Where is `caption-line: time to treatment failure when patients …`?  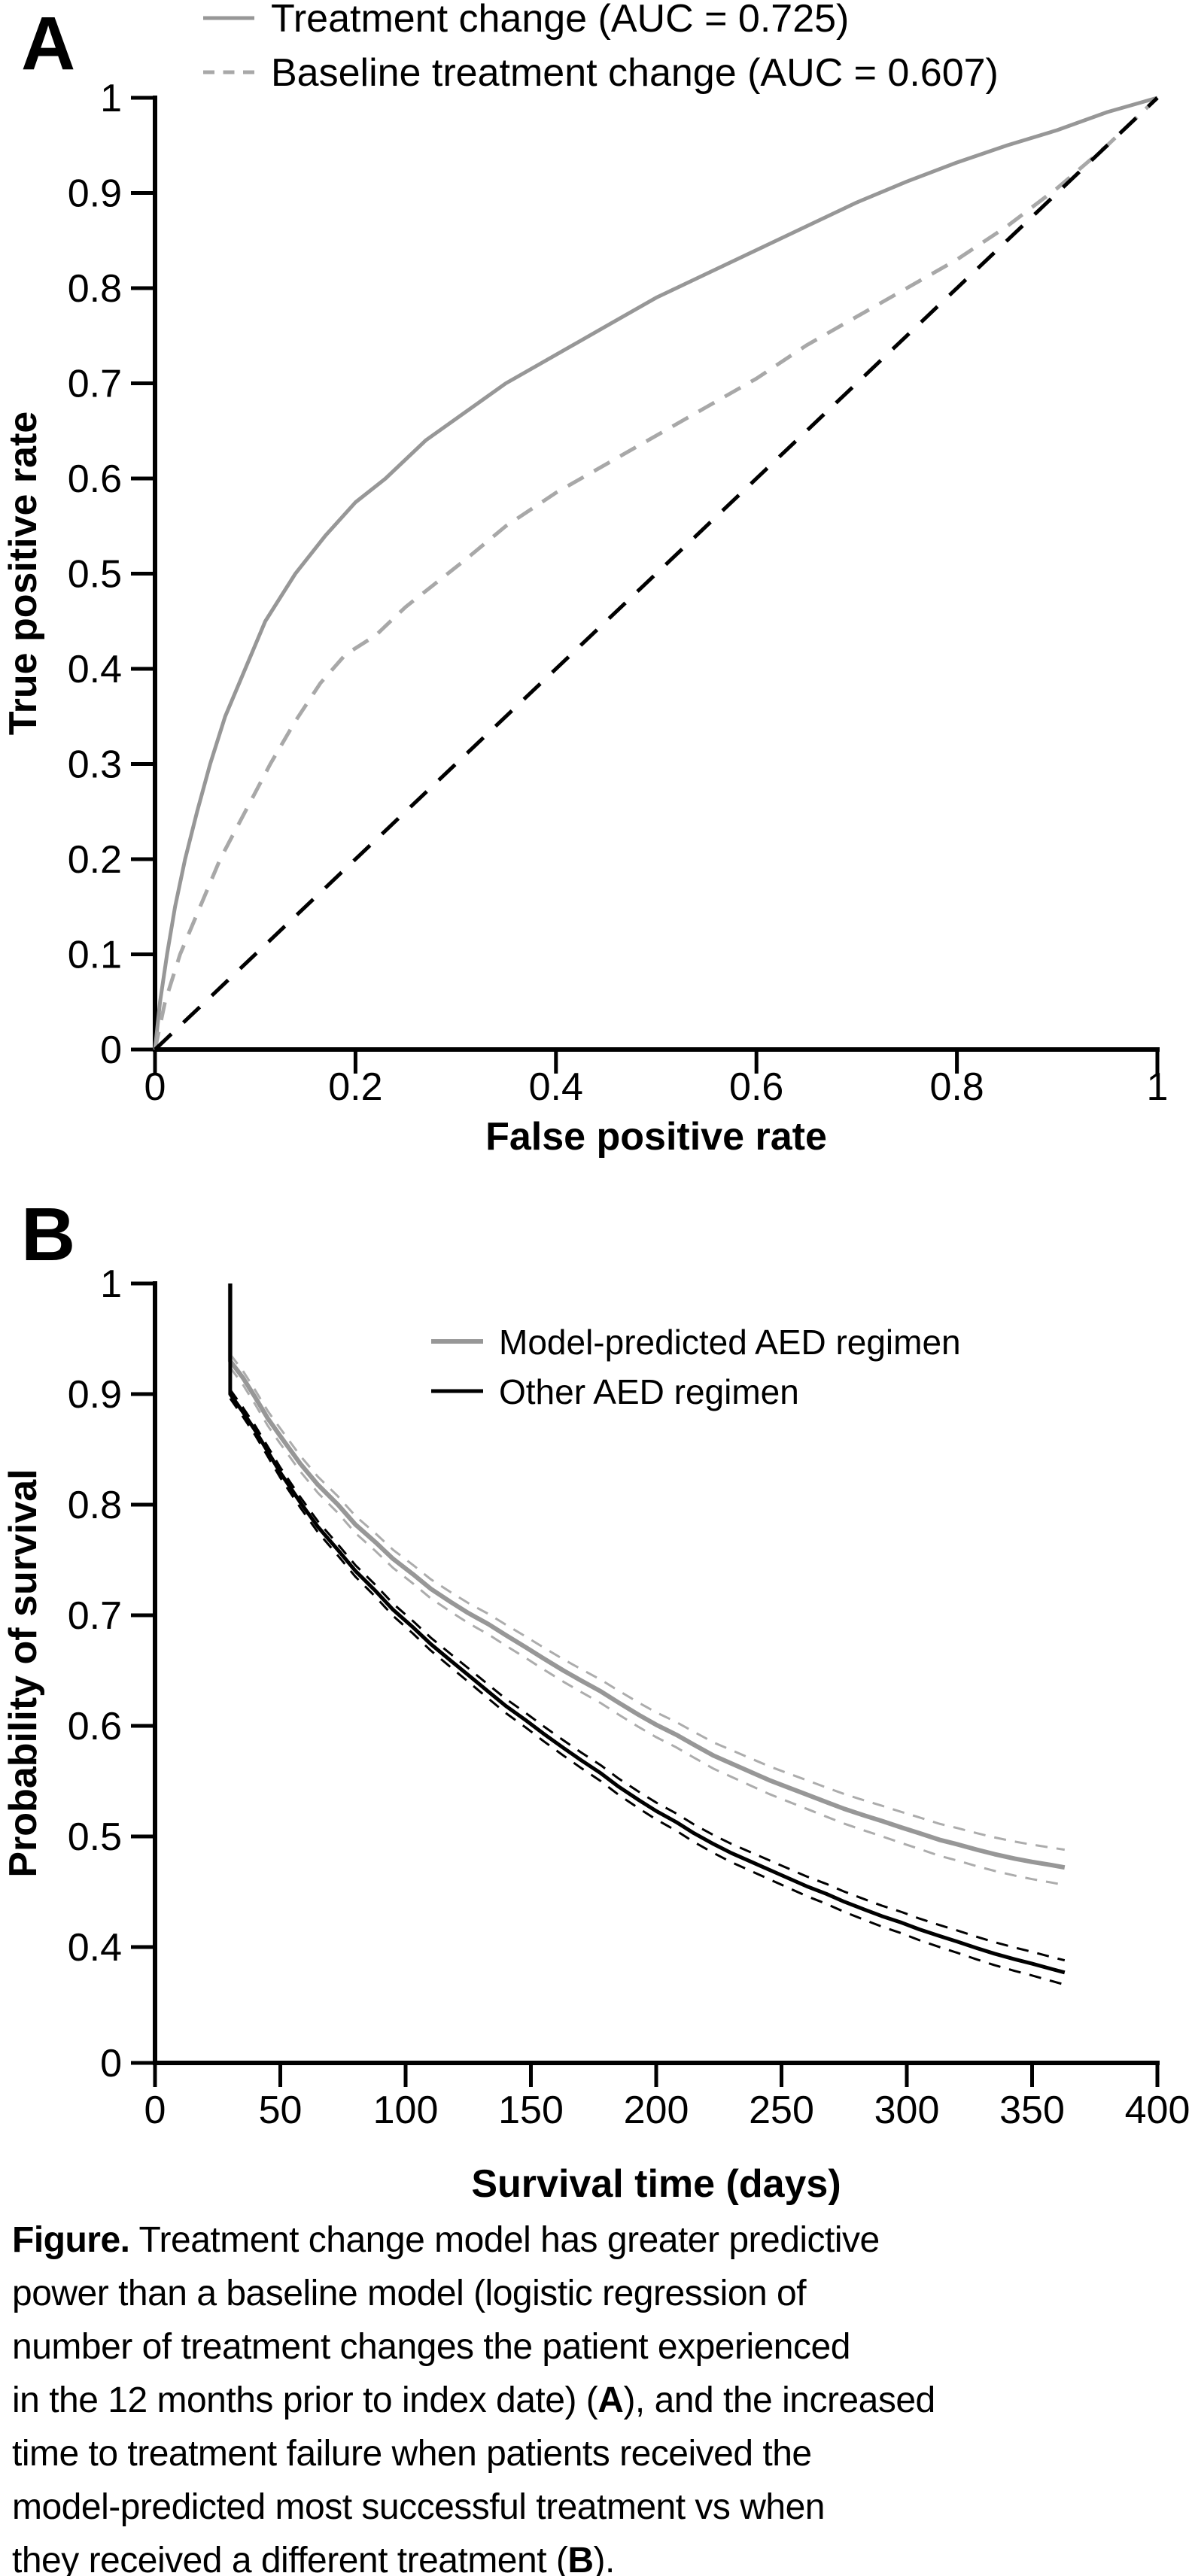 caption-line: time to treatment failure when patients … is located at coordinates (412, 2454).